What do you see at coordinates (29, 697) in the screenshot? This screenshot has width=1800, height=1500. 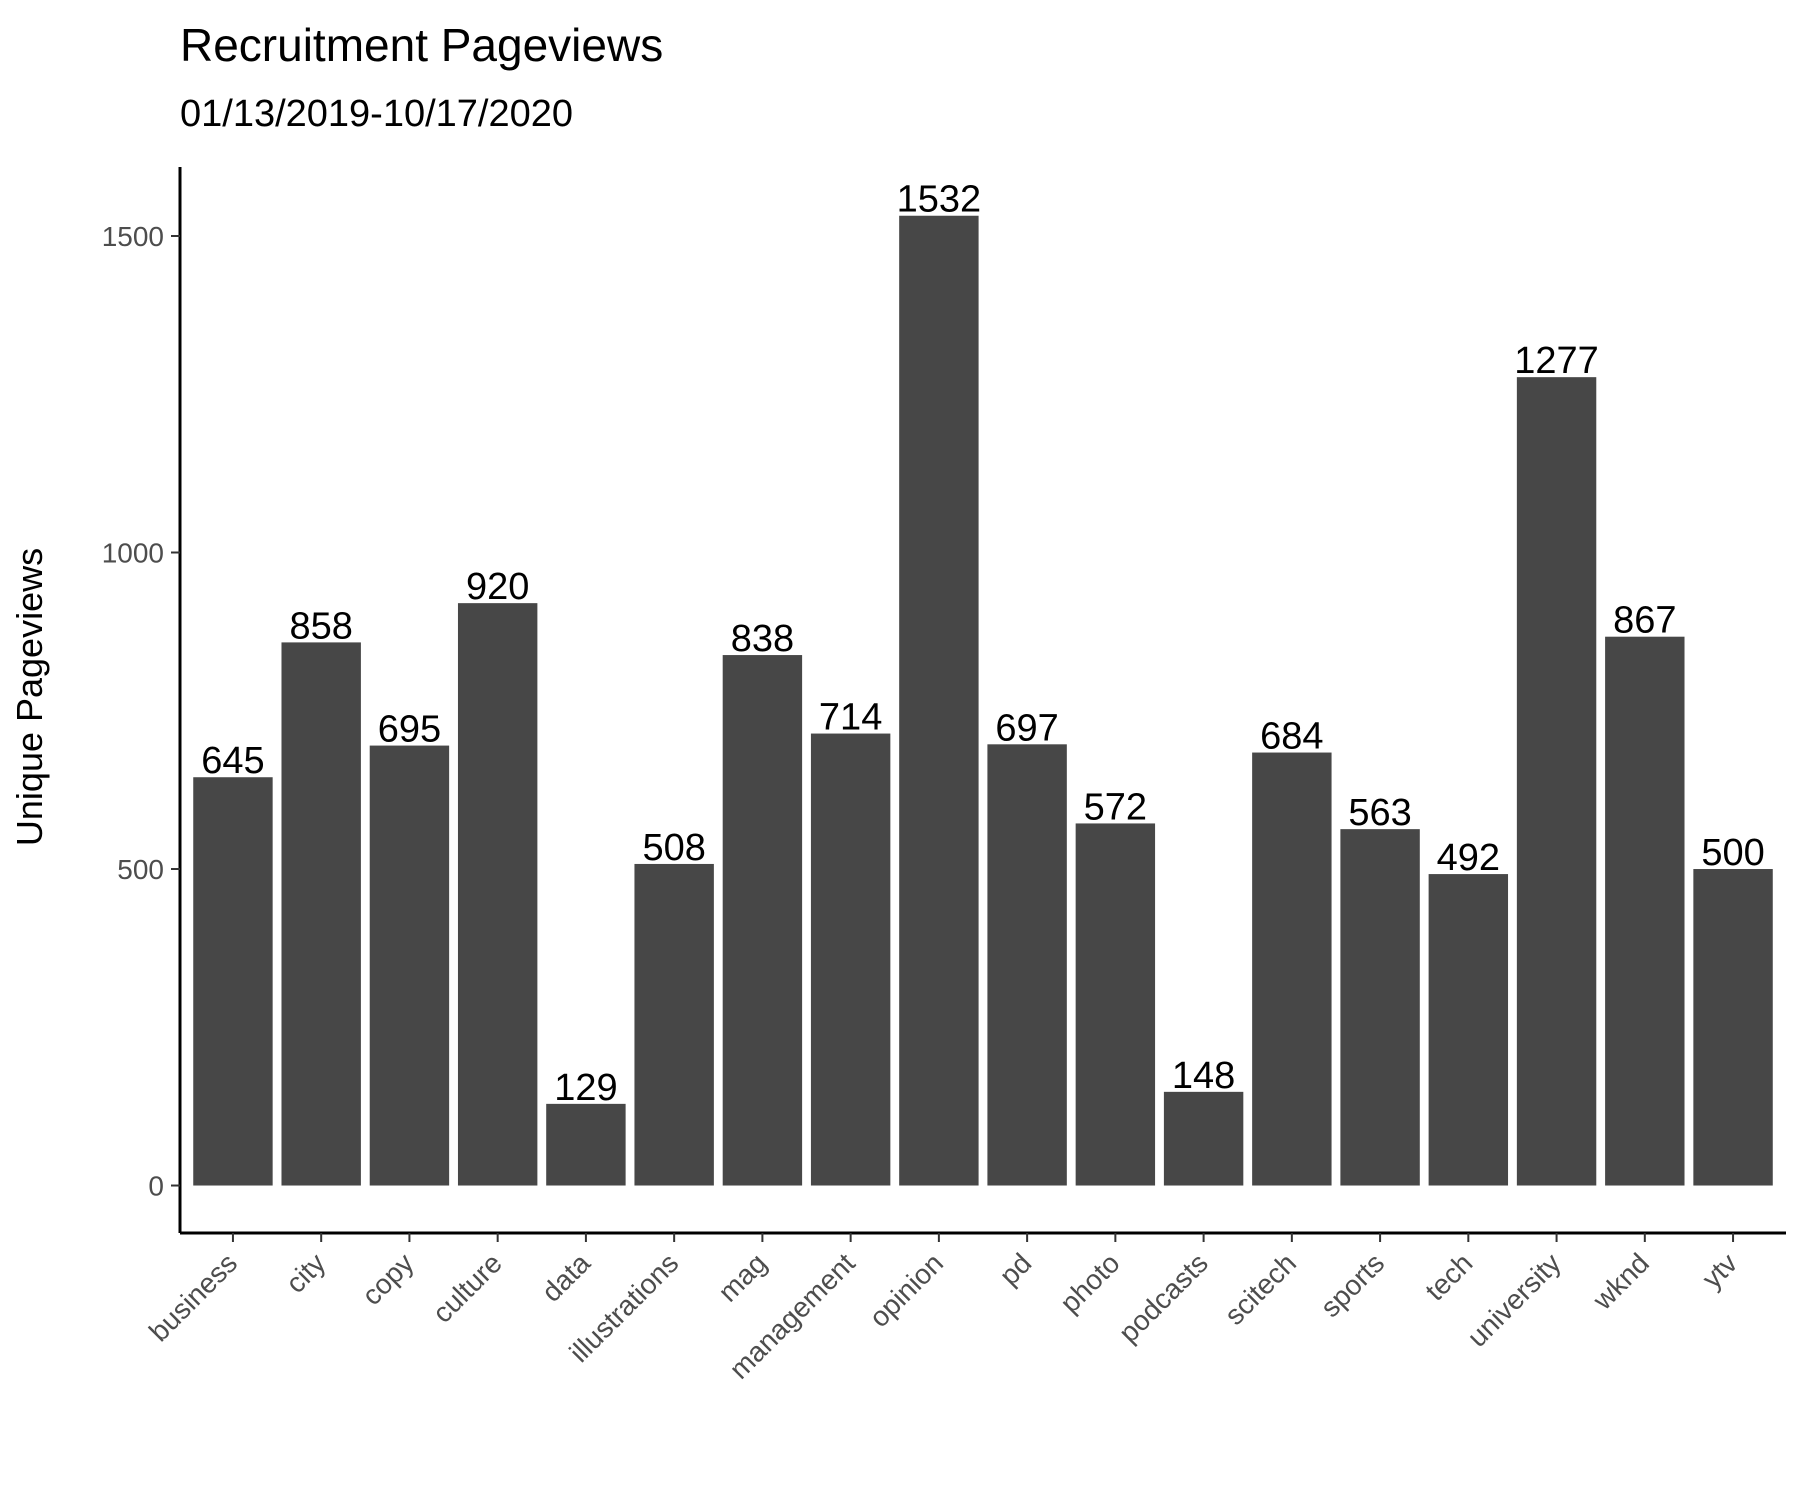 I see `y-axis-title: Unique Pageviews` at bounding box center [29, 697].